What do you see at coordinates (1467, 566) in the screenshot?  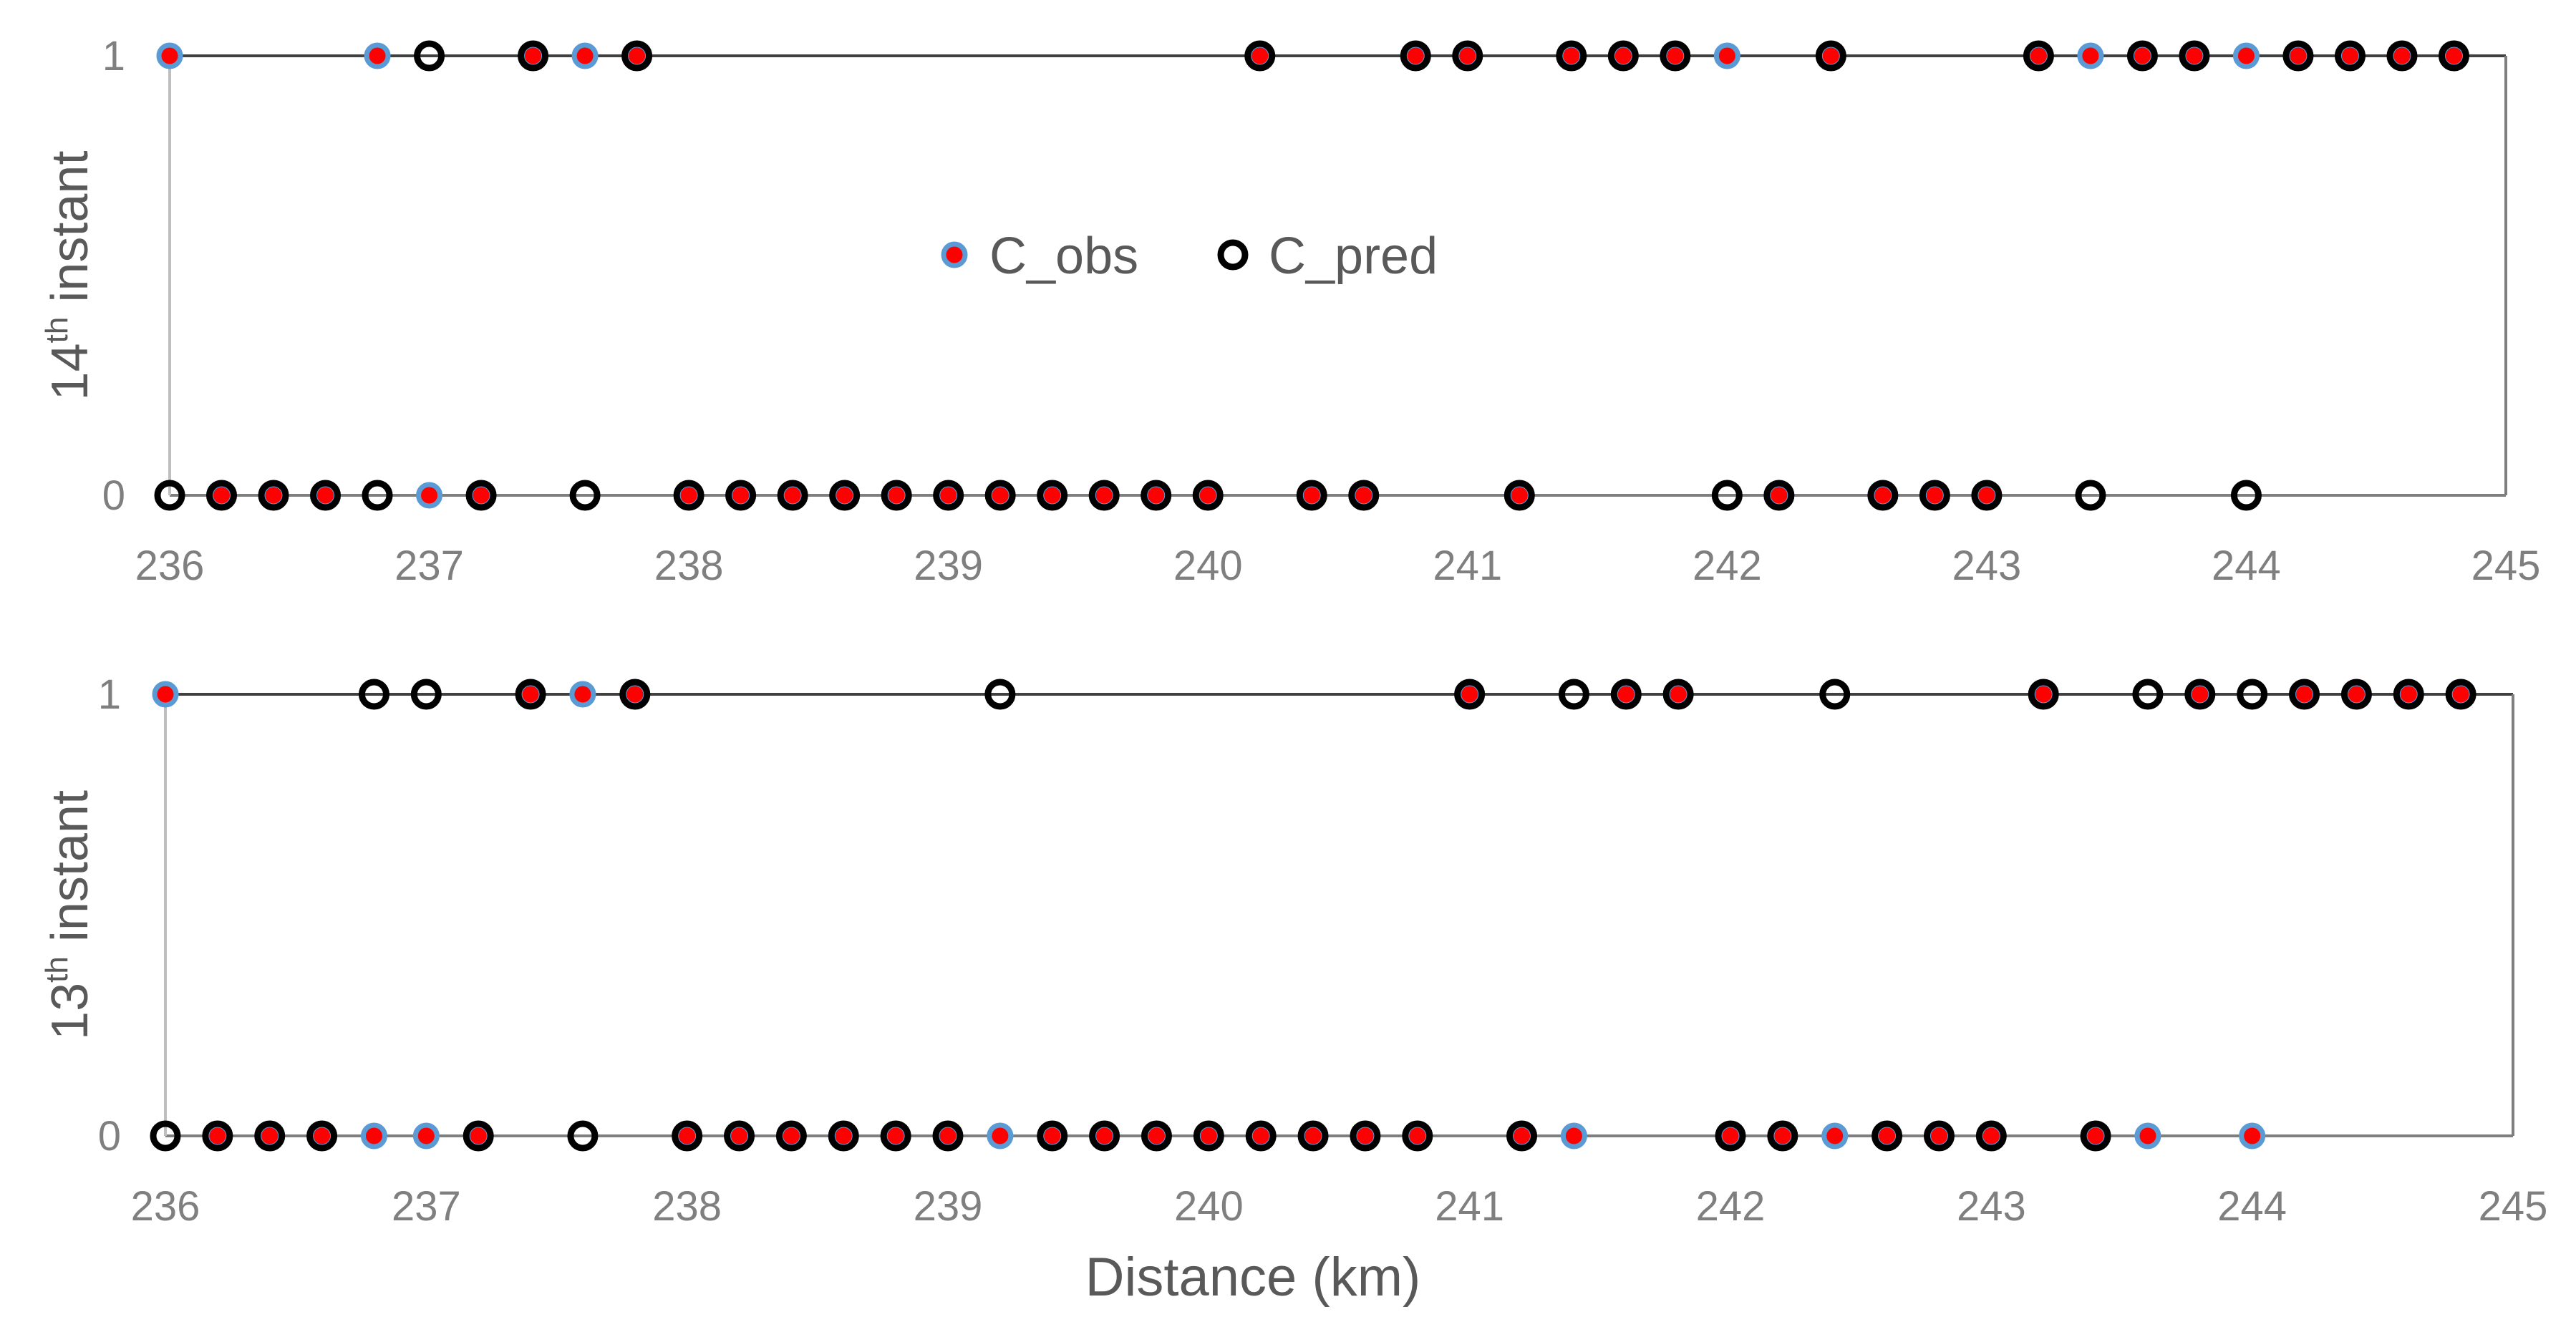 I see `x-tick-label: 241` at bounding box center [1467, 566].